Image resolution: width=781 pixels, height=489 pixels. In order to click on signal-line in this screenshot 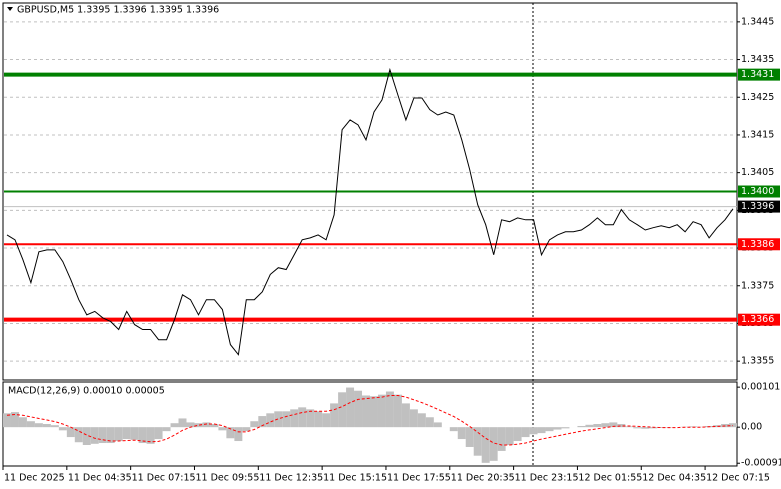, I will do `click(370, 420)`.